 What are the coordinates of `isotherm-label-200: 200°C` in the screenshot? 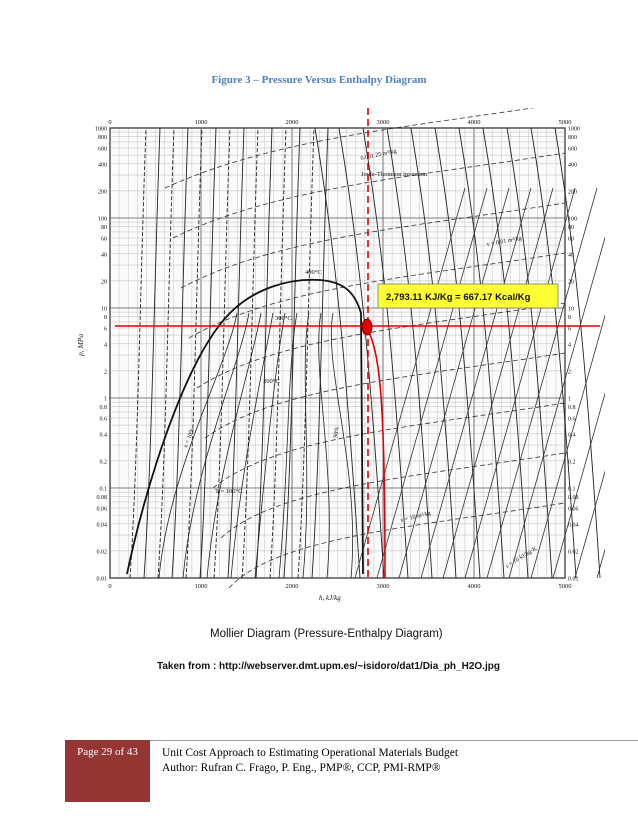 It's located at (271, 381).